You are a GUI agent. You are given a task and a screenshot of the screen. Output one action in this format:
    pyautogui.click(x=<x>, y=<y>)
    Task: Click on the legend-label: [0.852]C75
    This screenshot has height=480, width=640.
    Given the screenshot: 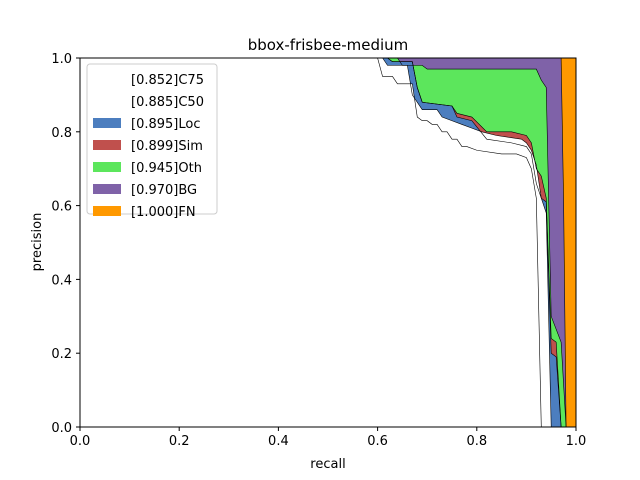 What is the action you would take?
    pyautogui.click(x=167, y=80)
    